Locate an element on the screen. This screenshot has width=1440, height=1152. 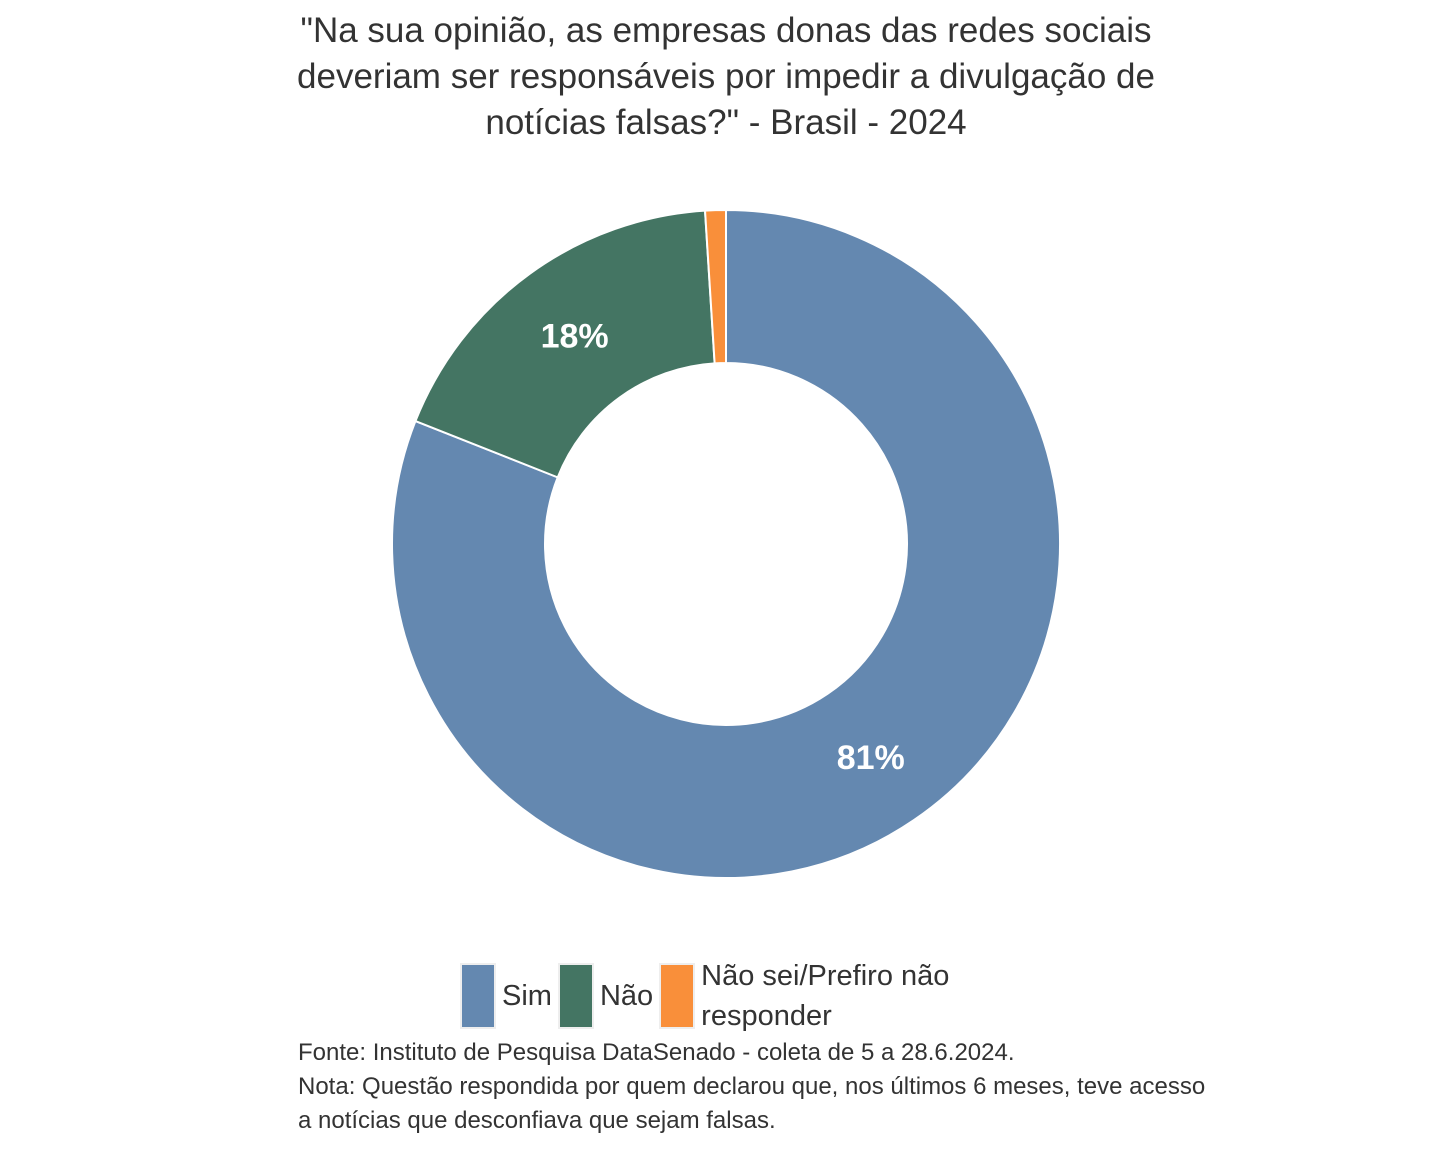
legend-label-nao: Não is located at coordinates (626, 995).